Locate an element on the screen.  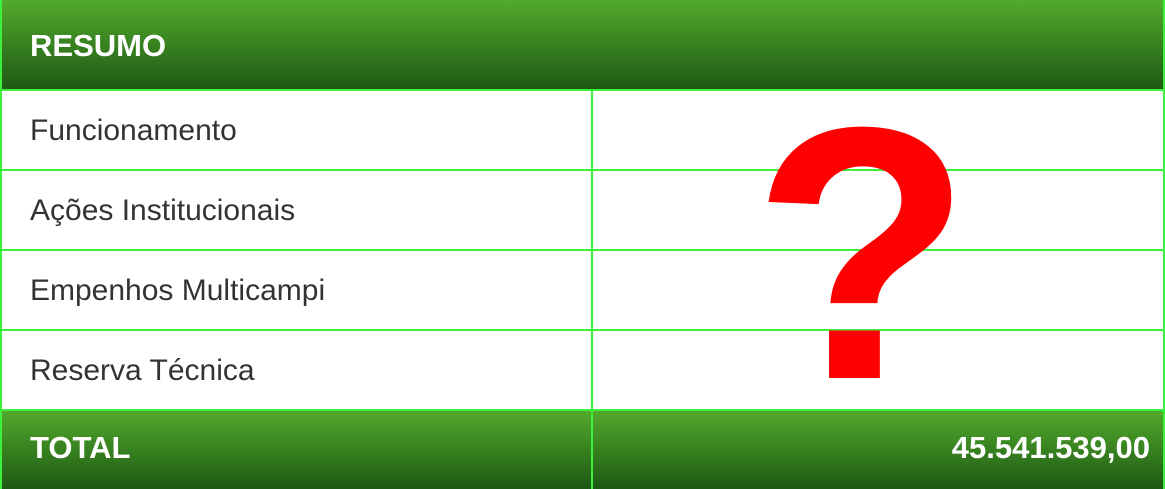
row-label: Empenhos Multicampi is located at coordinates (177, 290).